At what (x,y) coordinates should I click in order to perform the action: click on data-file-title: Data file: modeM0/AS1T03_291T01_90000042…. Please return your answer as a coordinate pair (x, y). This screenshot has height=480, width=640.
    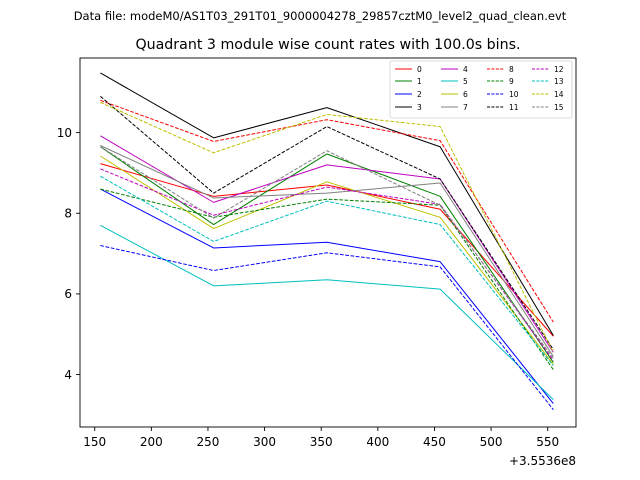
    Looking at the image, I should click on (320, 16).